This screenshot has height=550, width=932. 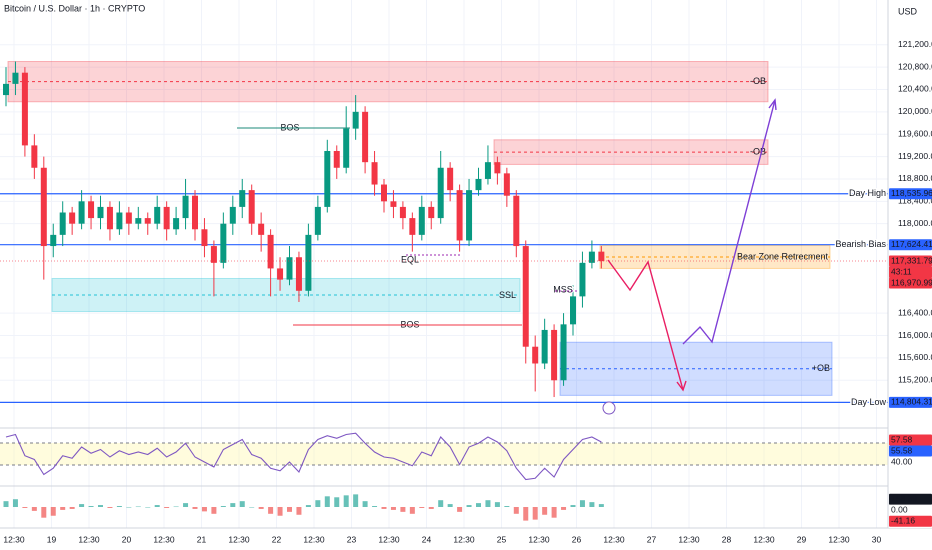 I want to click on currency: USD, so click(x=908, y=11).